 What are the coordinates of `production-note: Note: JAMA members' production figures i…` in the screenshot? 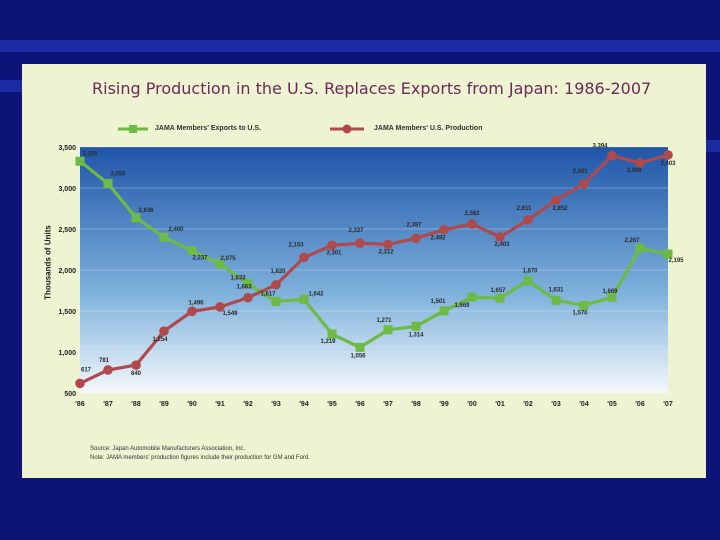 It's located at (200, 458).